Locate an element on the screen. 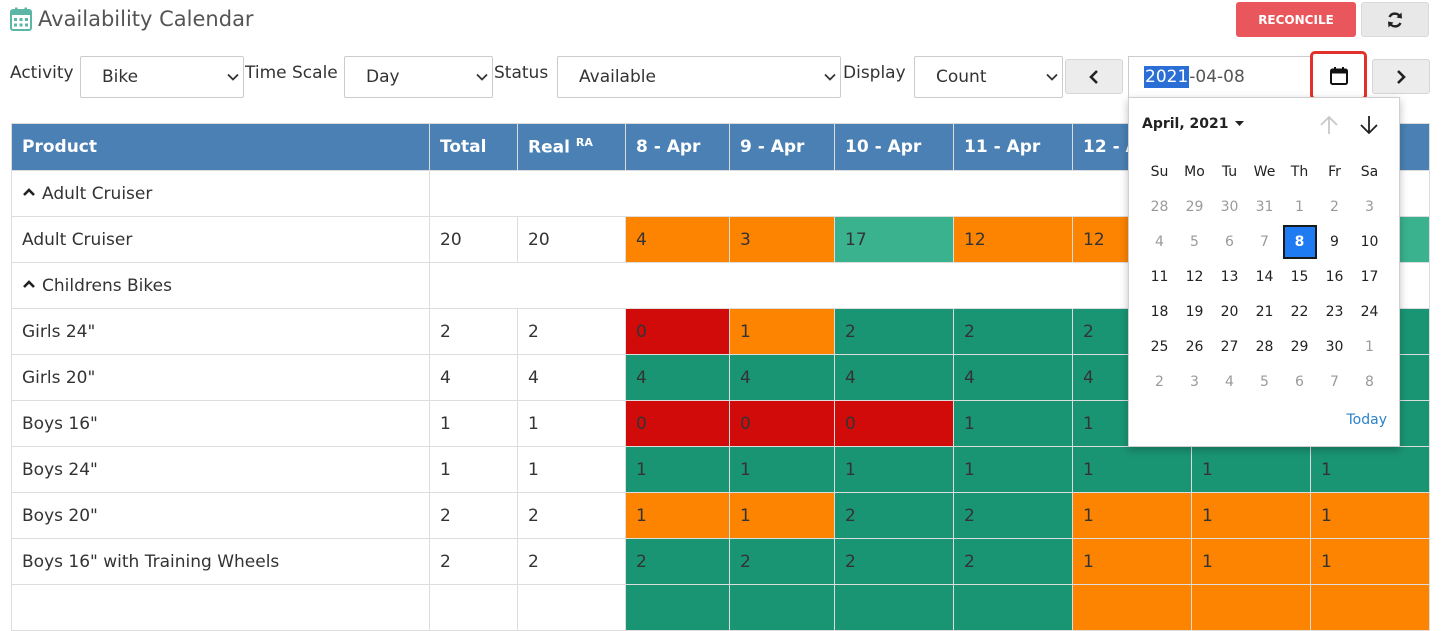 This screenshot has height=631, width=1443. calendar-day: 13 is located at coordinates (1229, 276).